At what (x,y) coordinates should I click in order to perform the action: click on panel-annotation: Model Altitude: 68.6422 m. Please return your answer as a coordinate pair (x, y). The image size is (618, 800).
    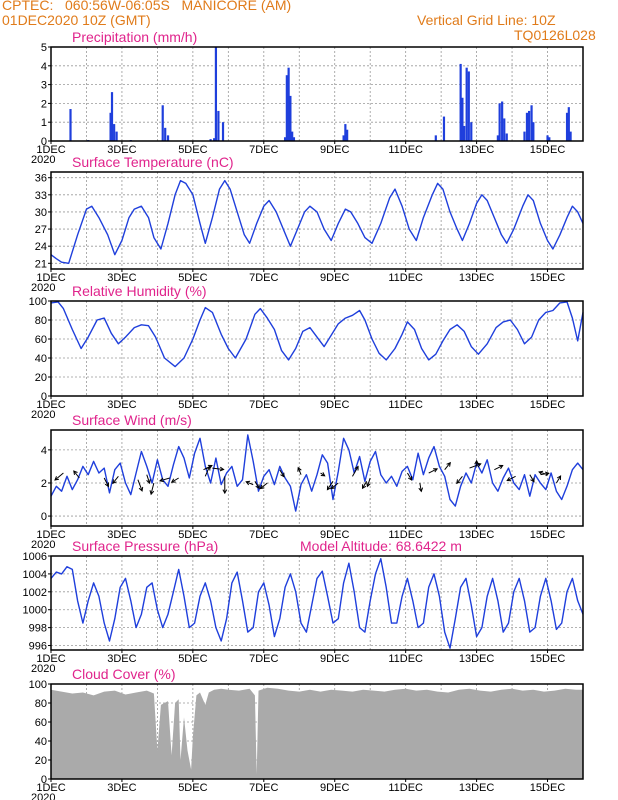
    Looking at the image, I should click on (381, 546).